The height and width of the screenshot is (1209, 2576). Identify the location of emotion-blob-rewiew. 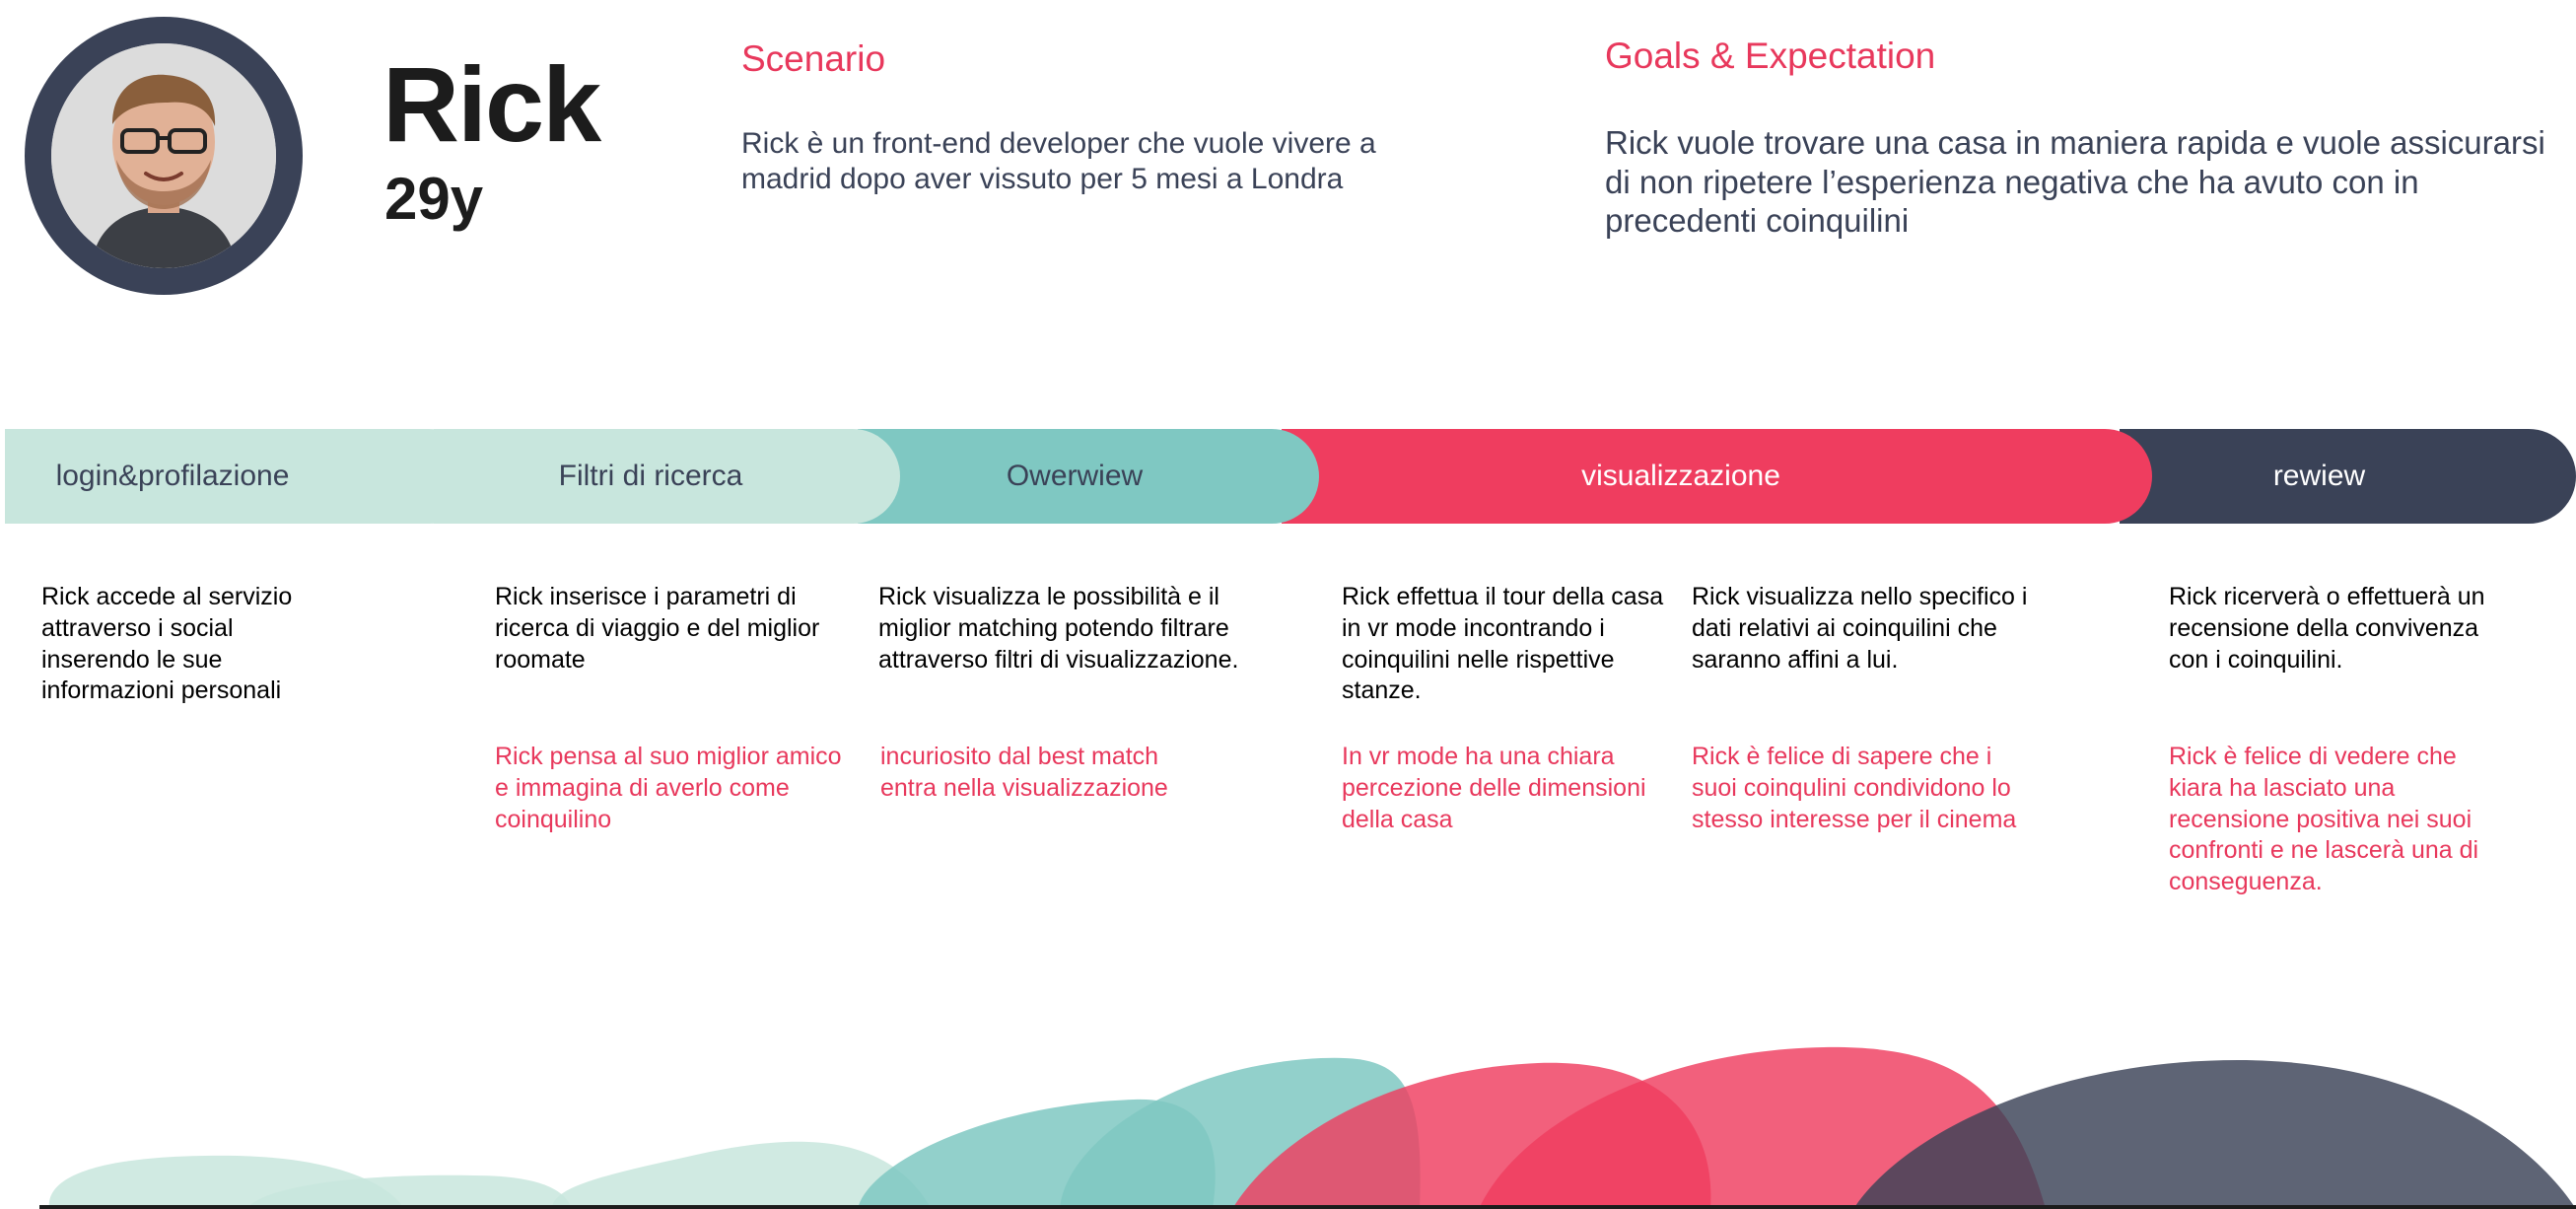
(2214, 1134).